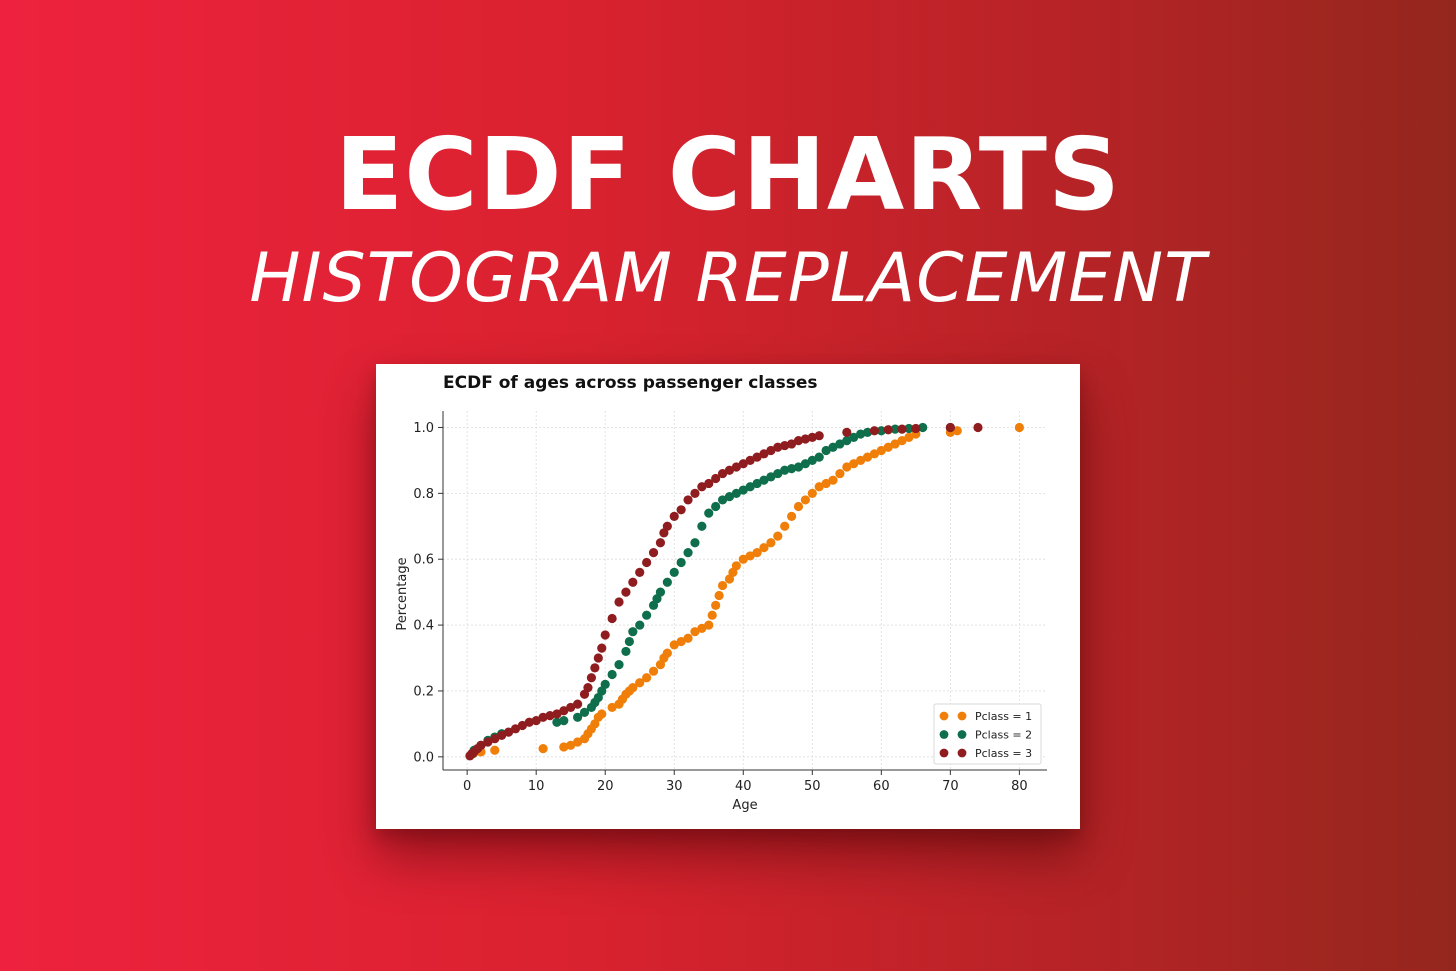 The width and height of the screenshot is (1456, 971). Describe the element at coordinates (423, 560) in the screenshot. I see `y-tick-label: 0.6` at that location.